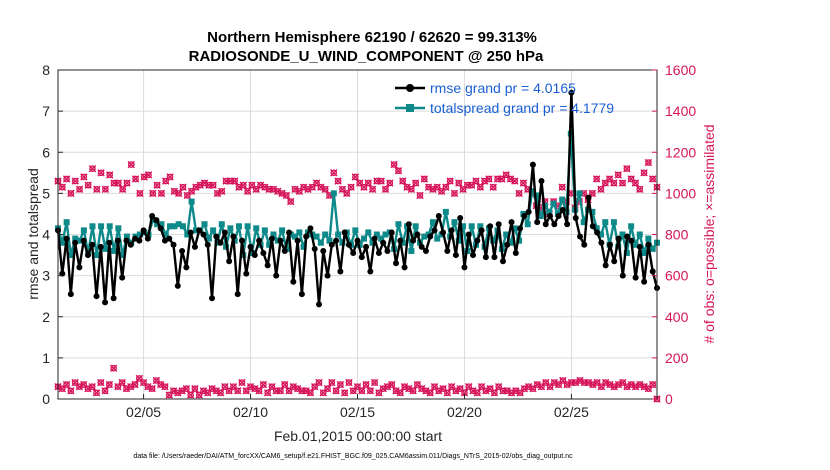  I want to click on y-right-tick-label: 800, so click(677, 235).